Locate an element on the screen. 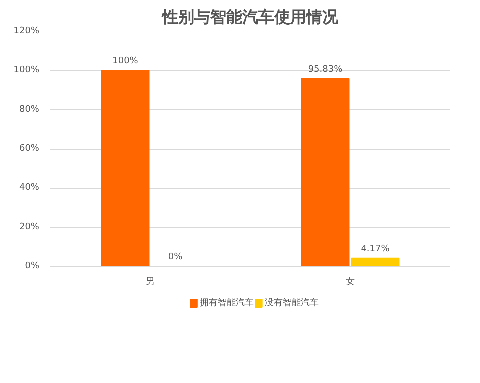  y-tick-label: 120% is located at coordinates (27, 31).